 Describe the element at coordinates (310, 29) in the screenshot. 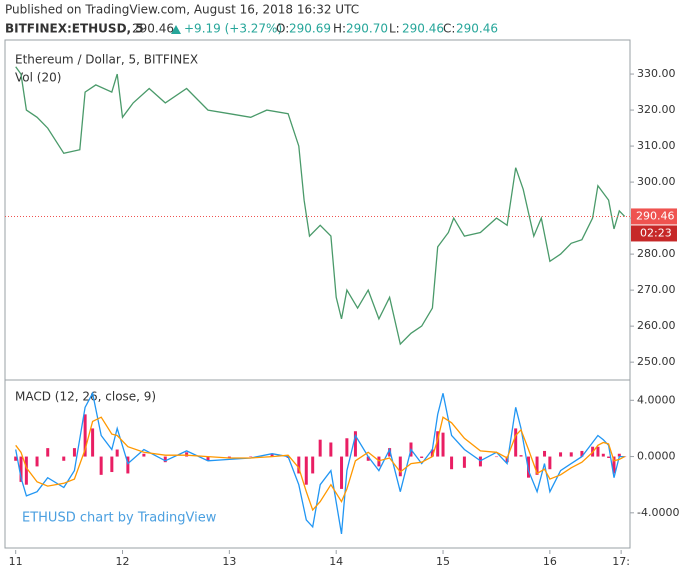

I see `ohlc-value: 290.69` at that location.